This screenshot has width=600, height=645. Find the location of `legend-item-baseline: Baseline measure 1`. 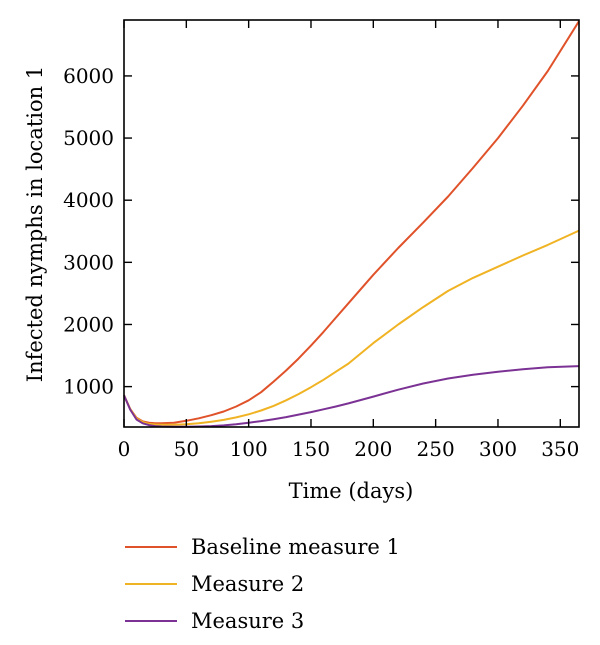

legend-item-baseline: Baseline measure 1 is located at coordinates (262, 546).